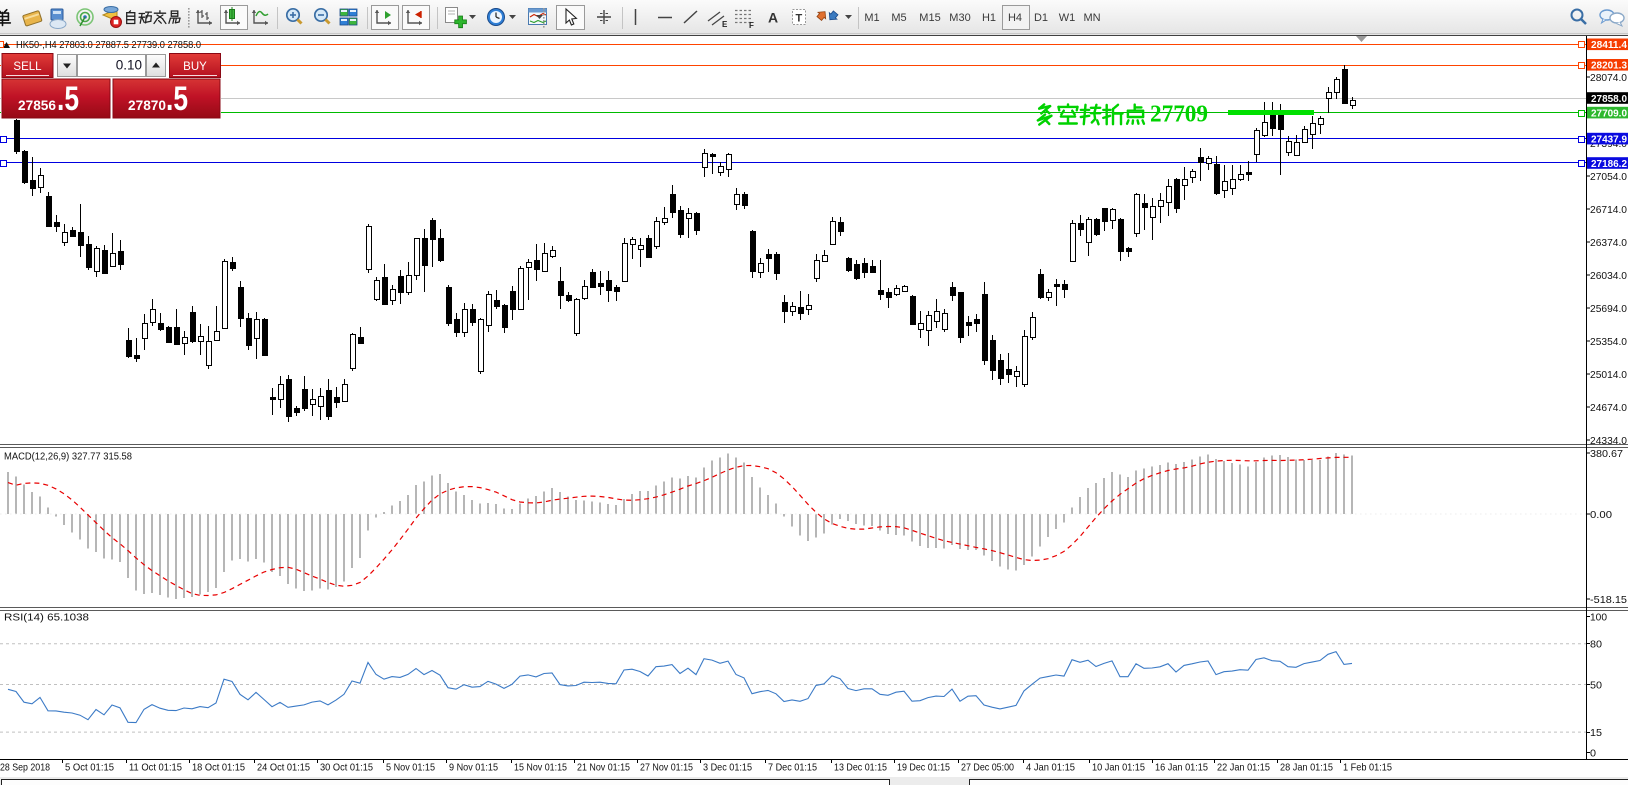  What do you see at coordinates (898, 18) in the screenshot?
I see `svg-text: M5` at bounding box center [898, 18].